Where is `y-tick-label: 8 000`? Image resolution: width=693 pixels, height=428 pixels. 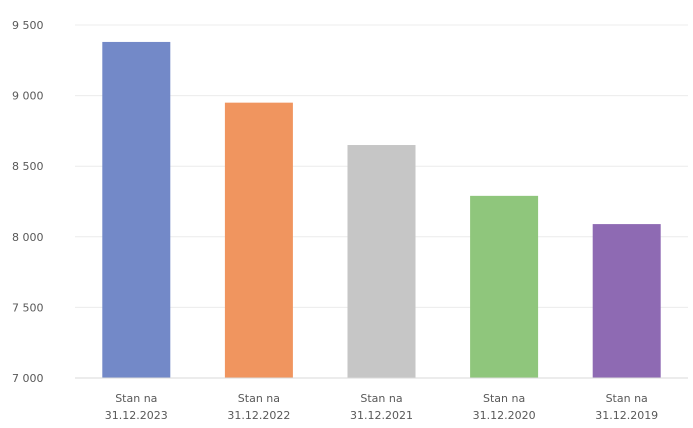
y-tick-label: 8 000 is located at coordinates (28, 237).